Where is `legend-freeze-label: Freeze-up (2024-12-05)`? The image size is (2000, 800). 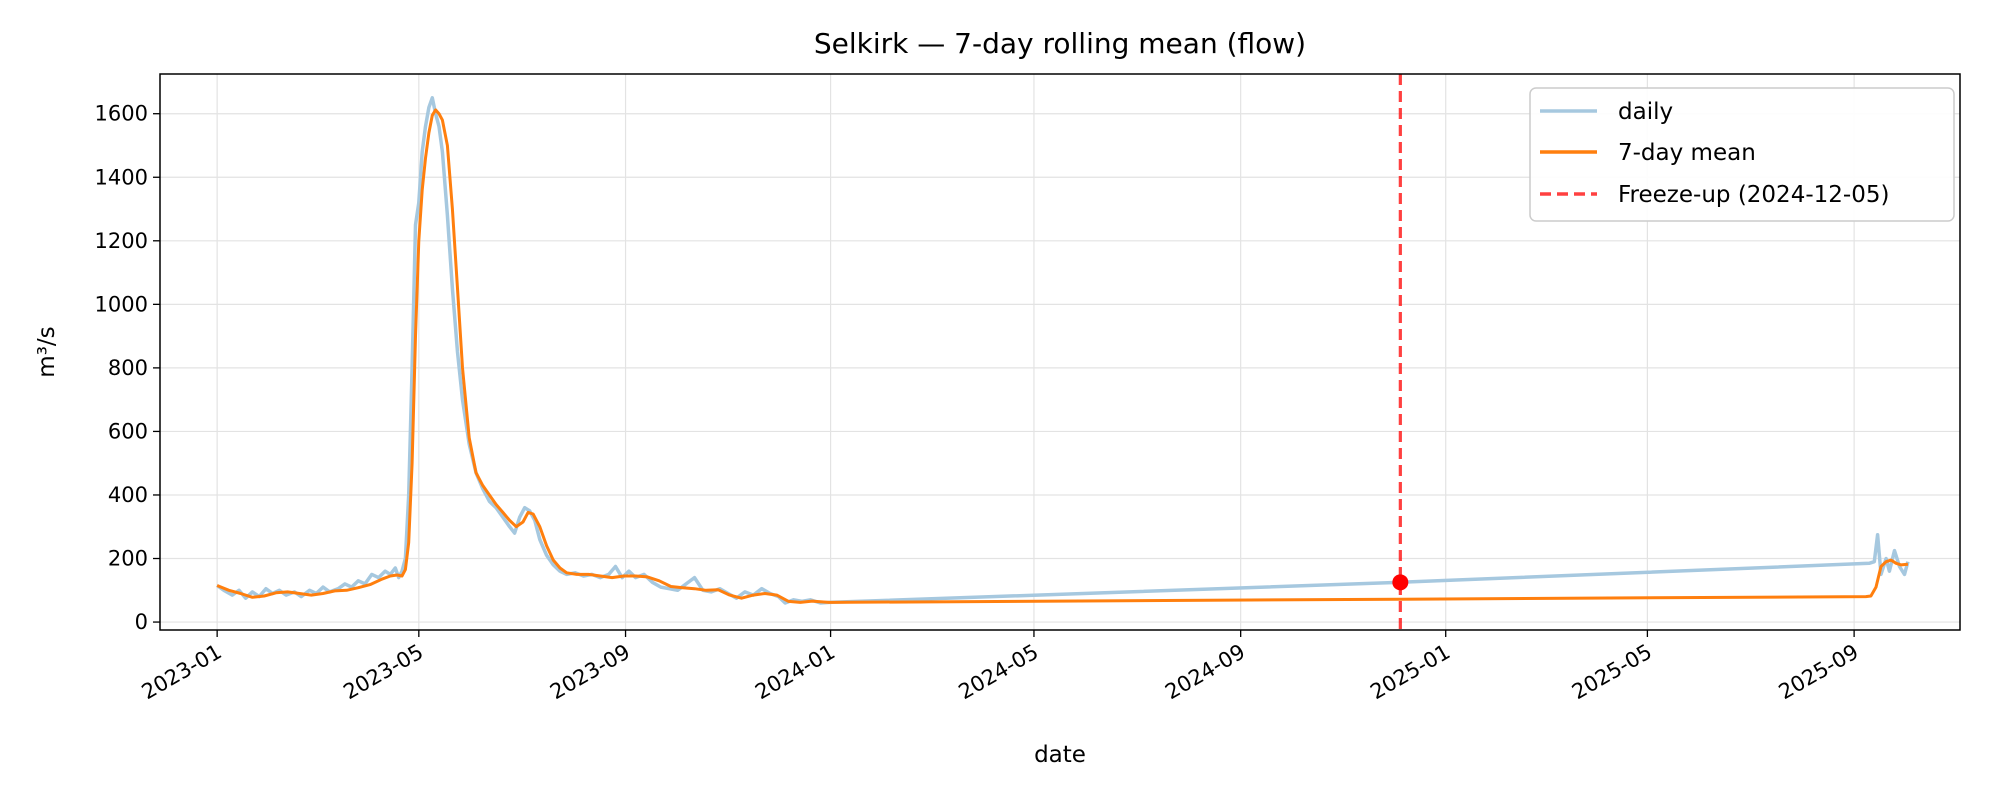 legend-freeze-label: Freeze-up (2024-12-05) is located at coordinates (1753, 195).